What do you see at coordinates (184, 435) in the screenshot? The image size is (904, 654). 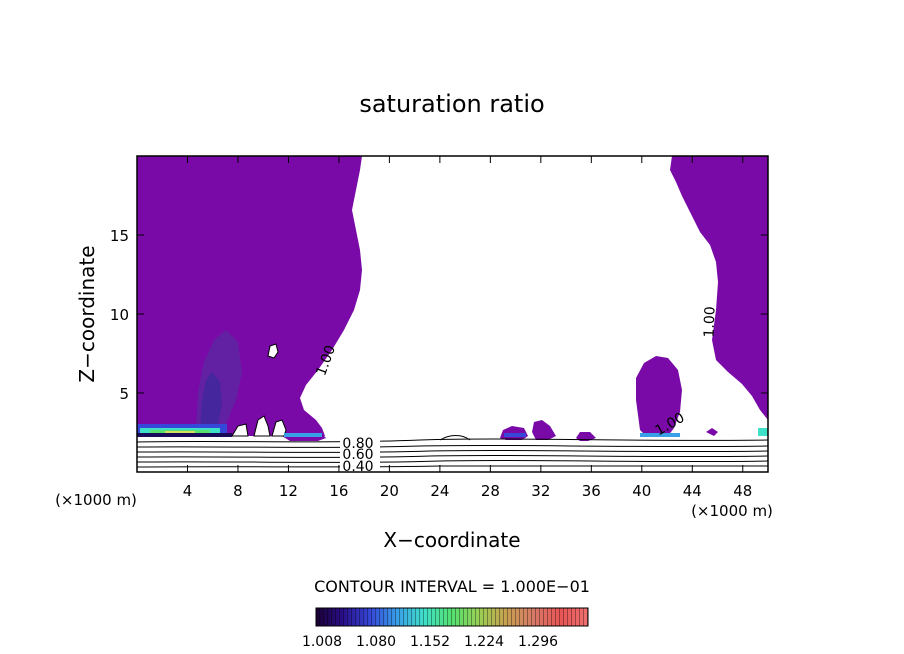 I see `surface-band-dark-left` at bounding box center [184, 435].